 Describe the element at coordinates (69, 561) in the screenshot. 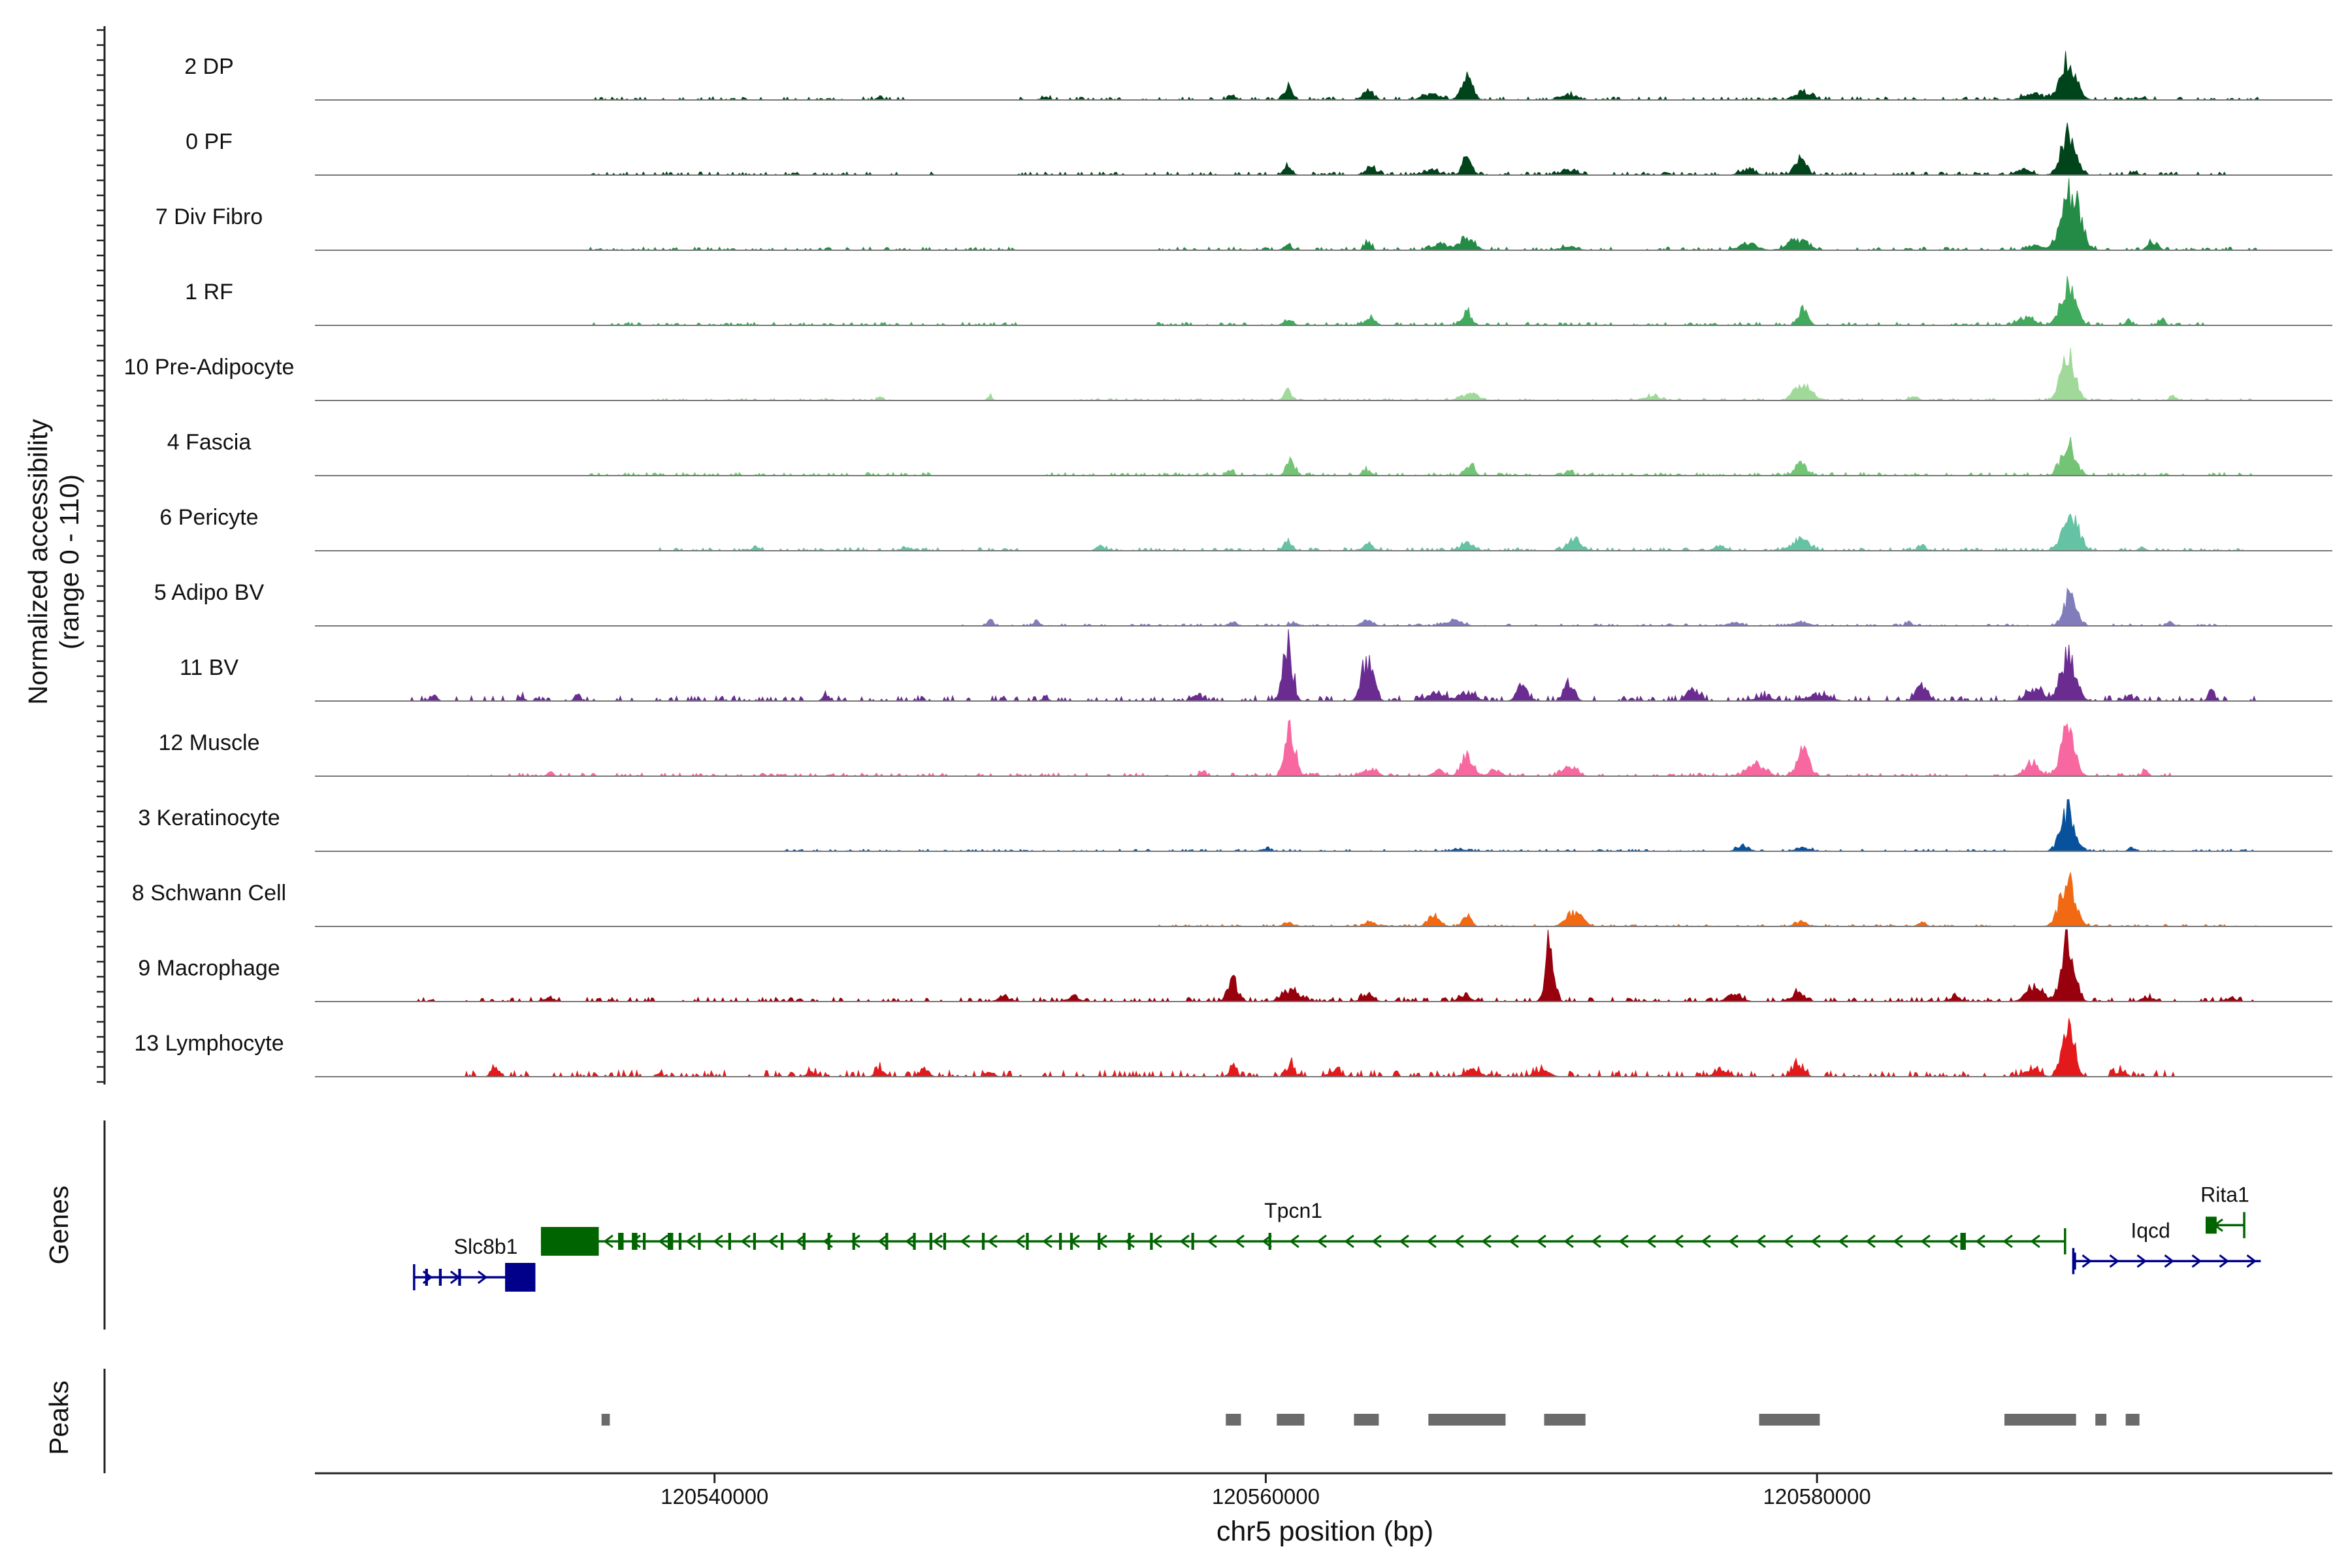

I see `y-axis-label-line2: (range 0 - 110)` at that location.